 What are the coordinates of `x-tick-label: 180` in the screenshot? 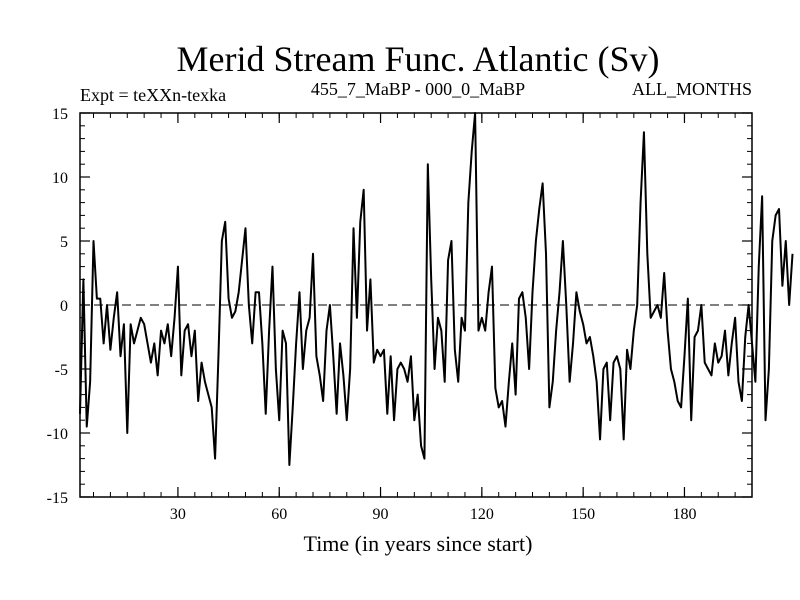 It's located at (684, 514).